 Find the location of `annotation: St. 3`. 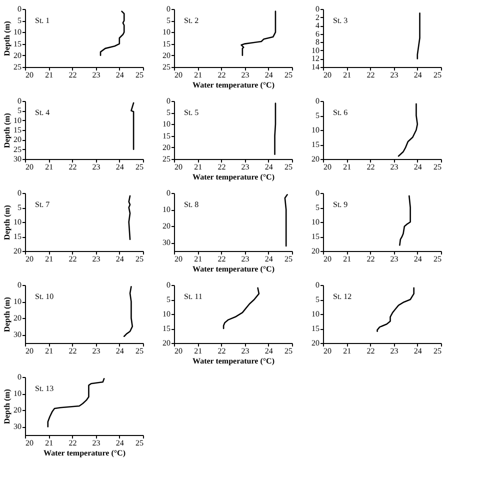

annotation: St. 3 is located at coordinates (340, 20).